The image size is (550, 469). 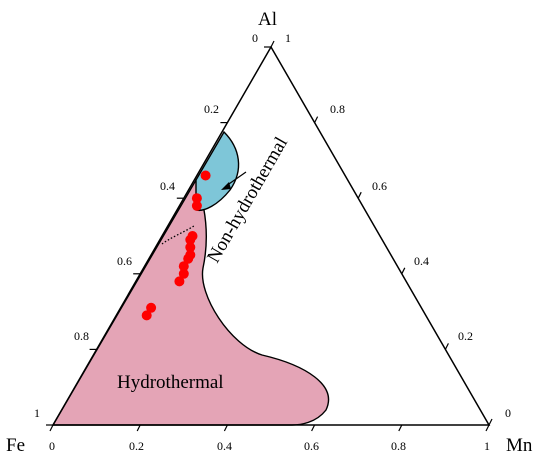 What do you see at coordinates (421, 261) in the screenshot?
I see `tick-label-right-0.4: 0.4` at bounding box center [421, 261].